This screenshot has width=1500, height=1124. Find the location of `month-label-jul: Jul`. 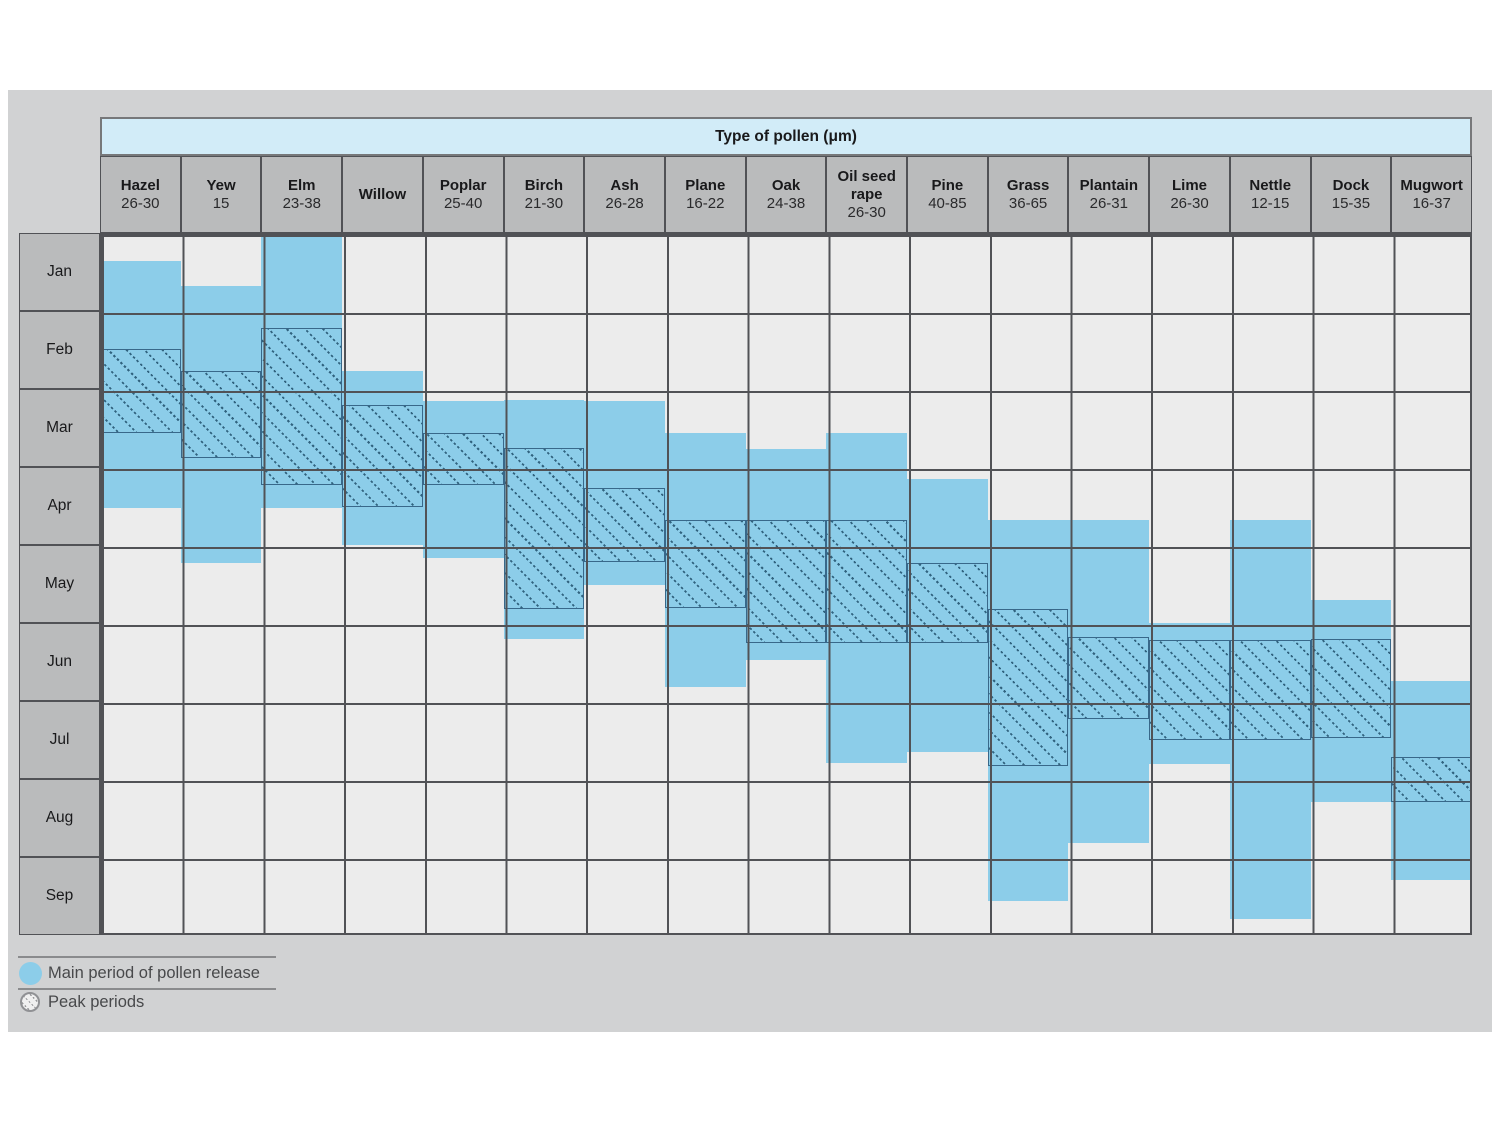

month-label-jul: Jul is located at coordinates (59, 740).